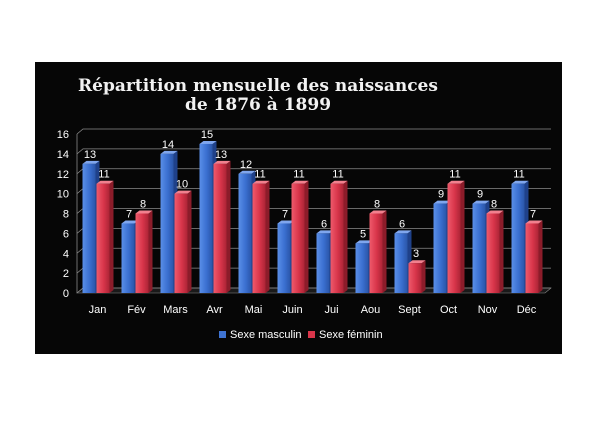 The height and width of the screenshot is (436, 600). Describe the element at coordinates (103, 175) in the screenshot. I see `data-label-feminin-0: 11` at that location.